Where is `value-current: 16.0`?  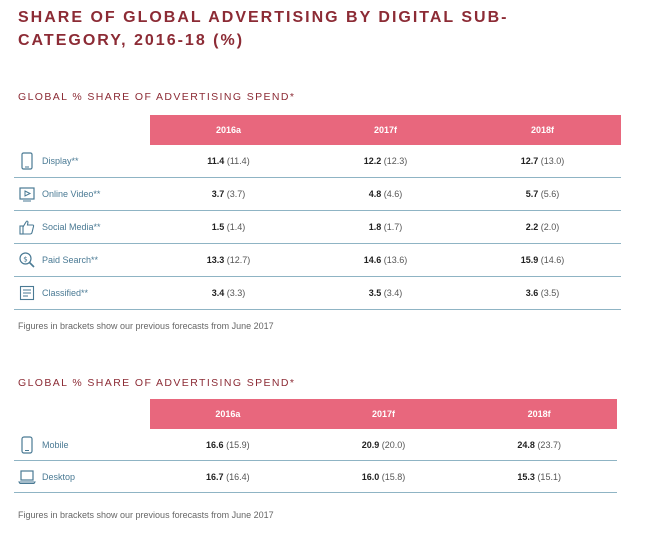 value-current: 16.0 is located at coordinates (370, 476).